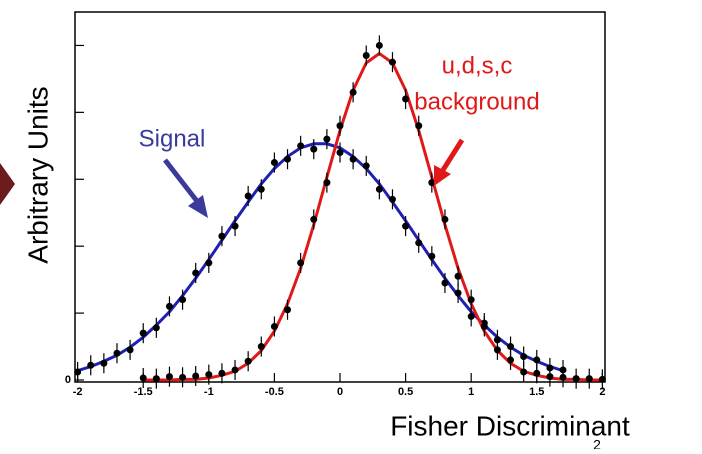 The image size is (702, 454). Describe the element at coordinates (78, 392) in the screenshot. I see `x-tick-label: -2` at that location.